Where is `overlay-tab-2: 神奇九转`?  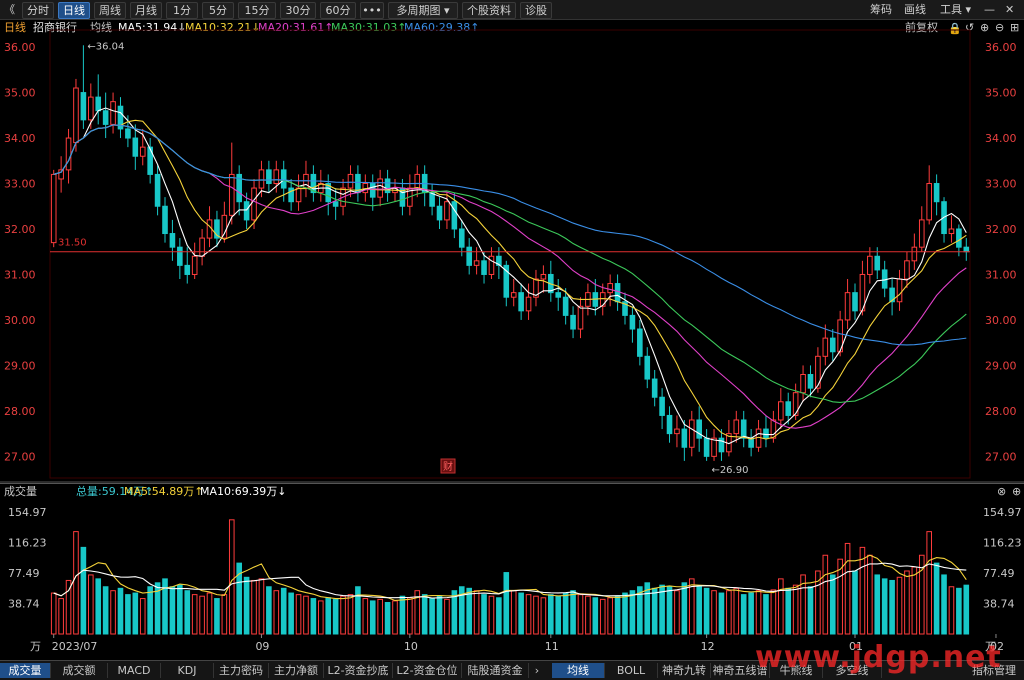 overlay-tab-2: 神奇九转 is located at coordinates (684, 670).